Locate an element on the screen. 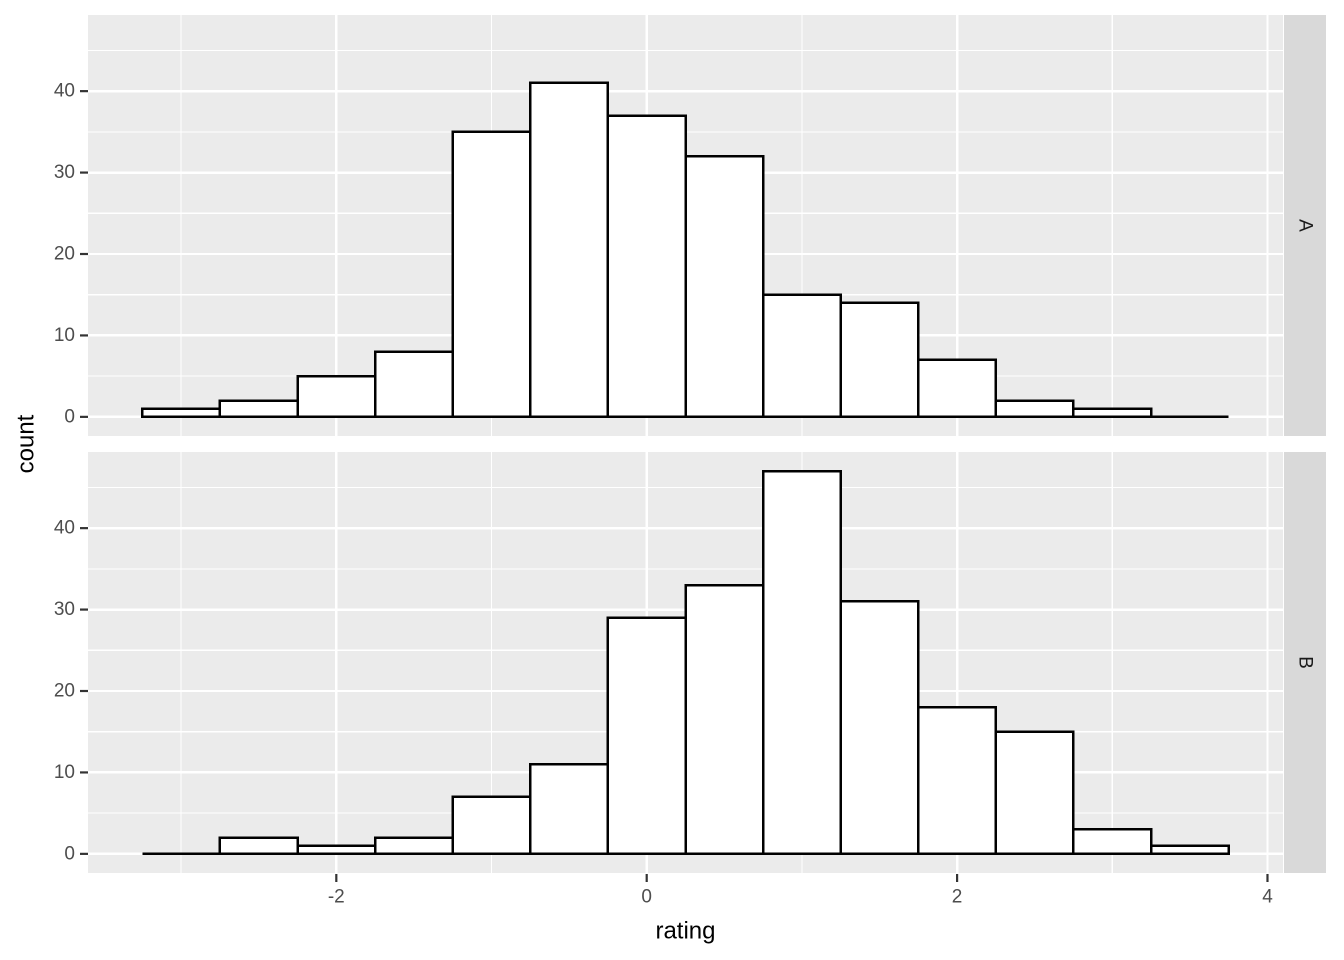 The height and width of the screenshot is (960, 1344). x-axis-title: rating is located at coordinates (685, 931).